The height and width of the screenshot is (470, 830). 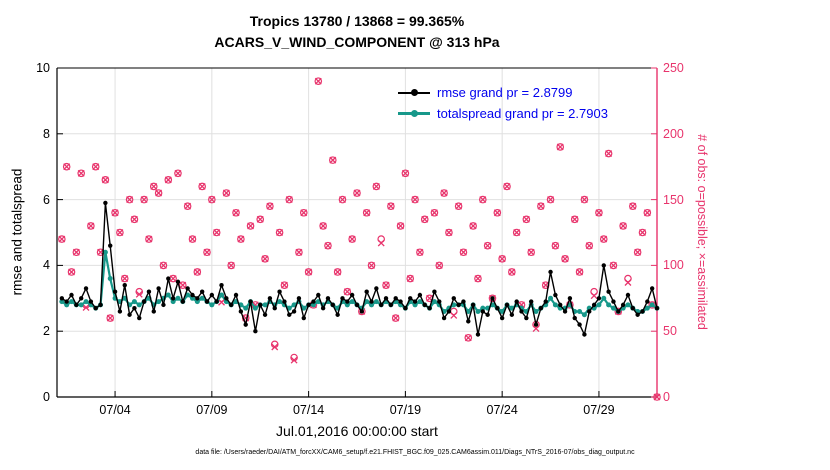 I want to click on legend-label-rmse: rmse grand pr = 2.8799, so click(x=505, y=92).